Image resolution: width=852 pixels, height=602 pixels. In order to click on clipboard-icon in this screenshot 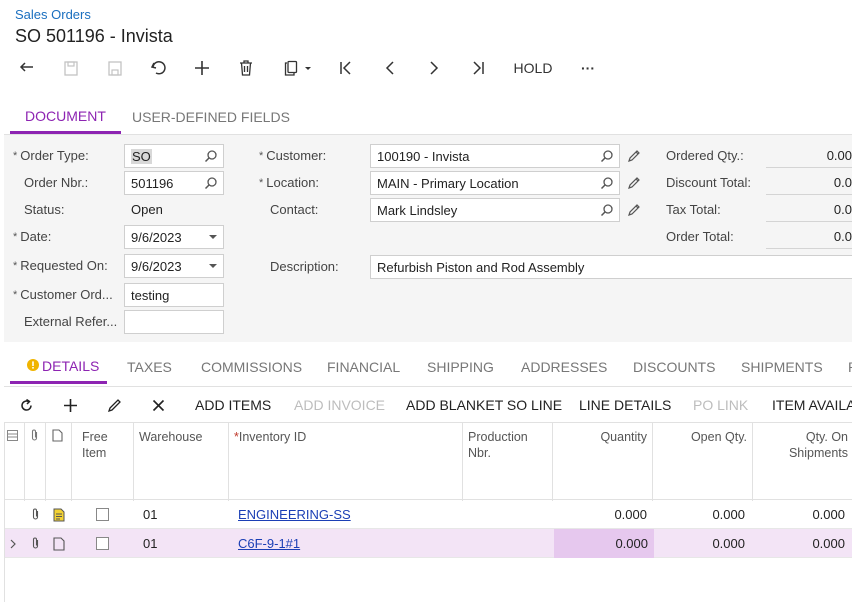, I will do `click(291, 68)`.